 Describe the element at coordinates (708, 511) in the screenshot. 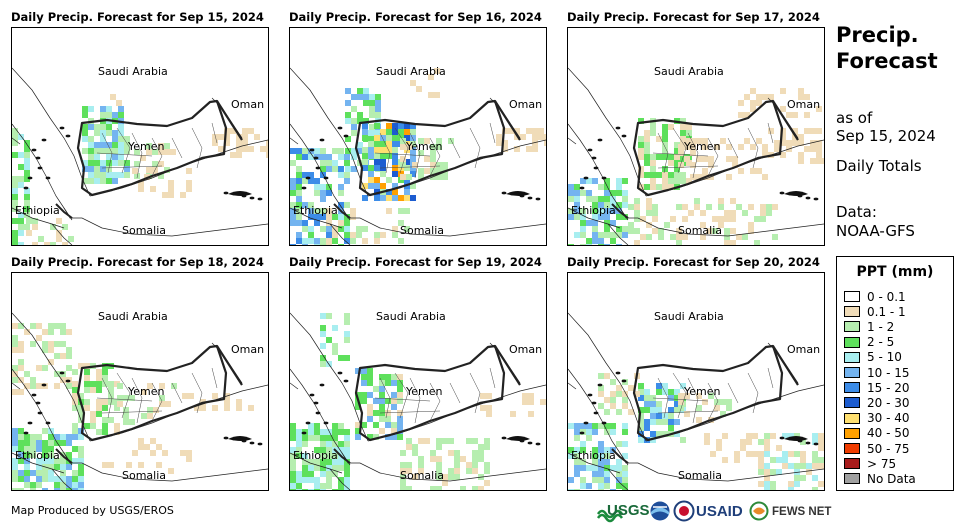

I see `usaid-logo-icon: USAID` at that location.